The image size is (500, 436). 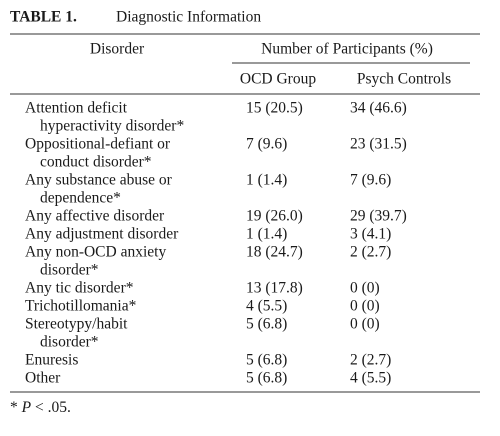 I want to click on row-label: Any non-OCD anxiety, so click(x=95, y=252).